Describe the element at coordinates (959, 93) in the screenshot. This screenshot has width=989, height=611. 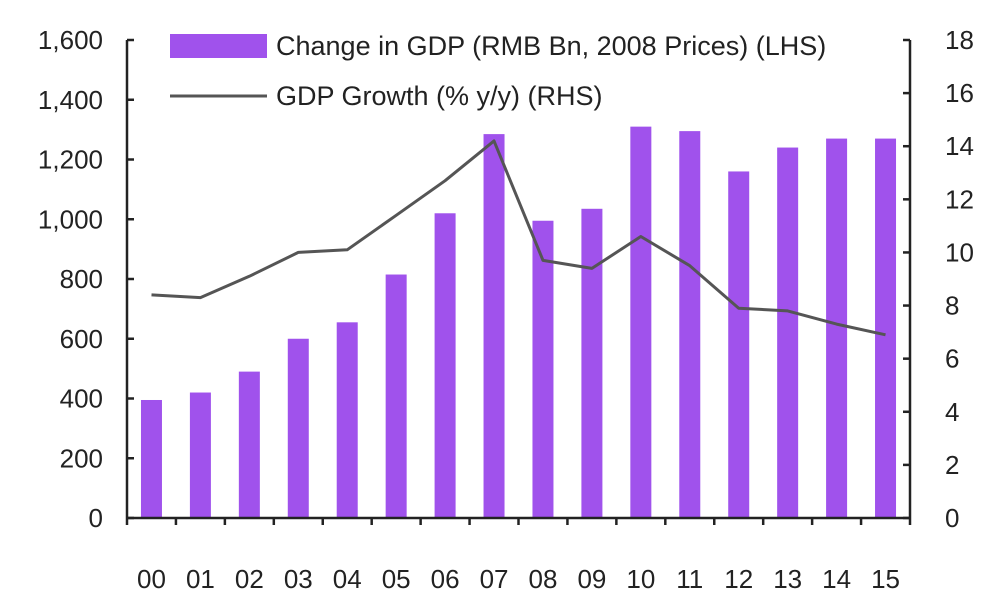
I see `right-tick-label: 16` at that location.